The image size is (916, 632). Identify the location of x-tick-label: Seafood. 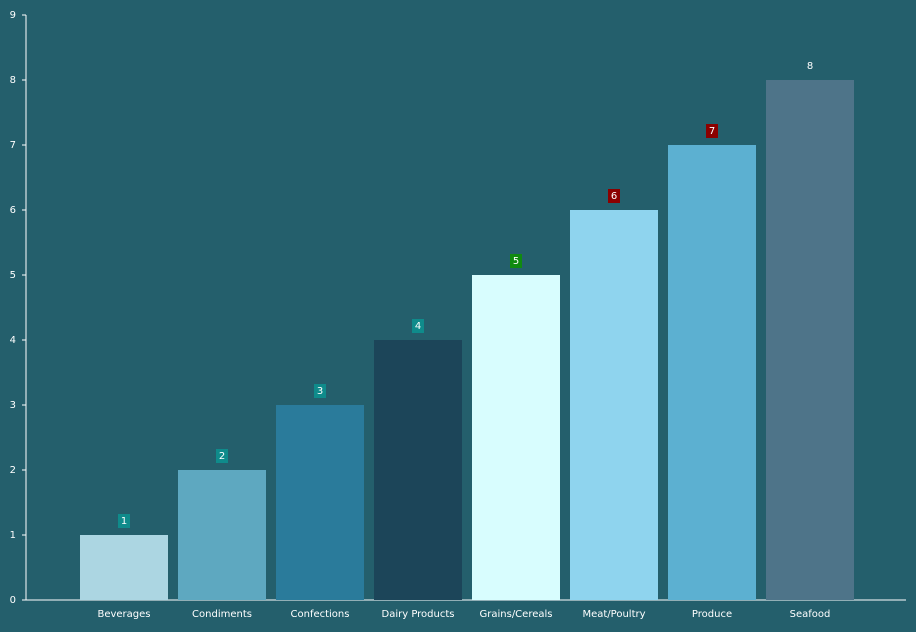
(810, 614).